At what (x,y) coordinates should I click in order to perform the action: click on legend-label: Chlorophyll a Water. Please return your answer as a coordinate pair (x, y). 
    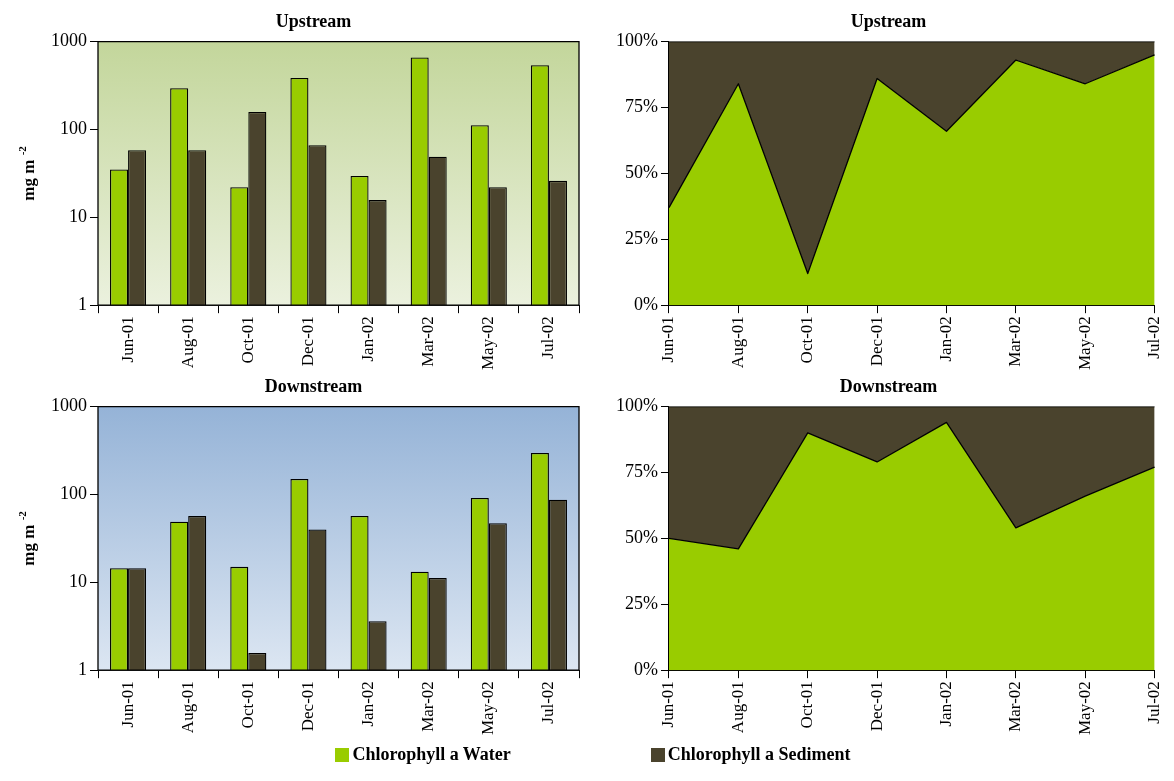
    Looking at the image, I should click on (431, 754).